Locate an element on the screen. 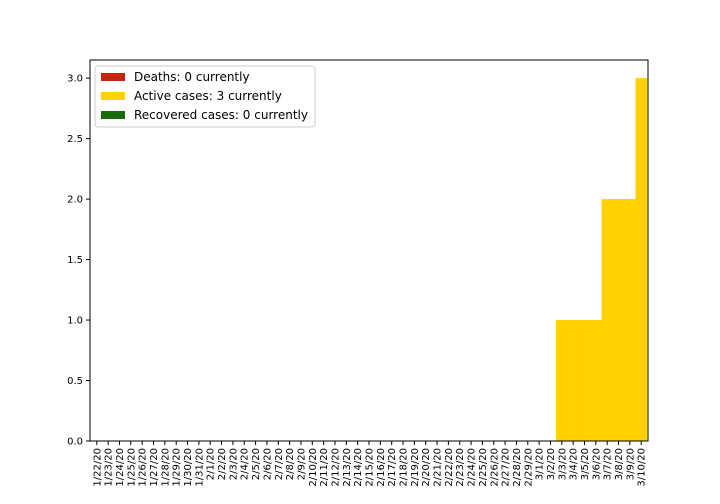 Image resolution: width=720 pixels, height=504 pixels. x-tick-label: 2/22/20 is located at coordinates (449, 467).